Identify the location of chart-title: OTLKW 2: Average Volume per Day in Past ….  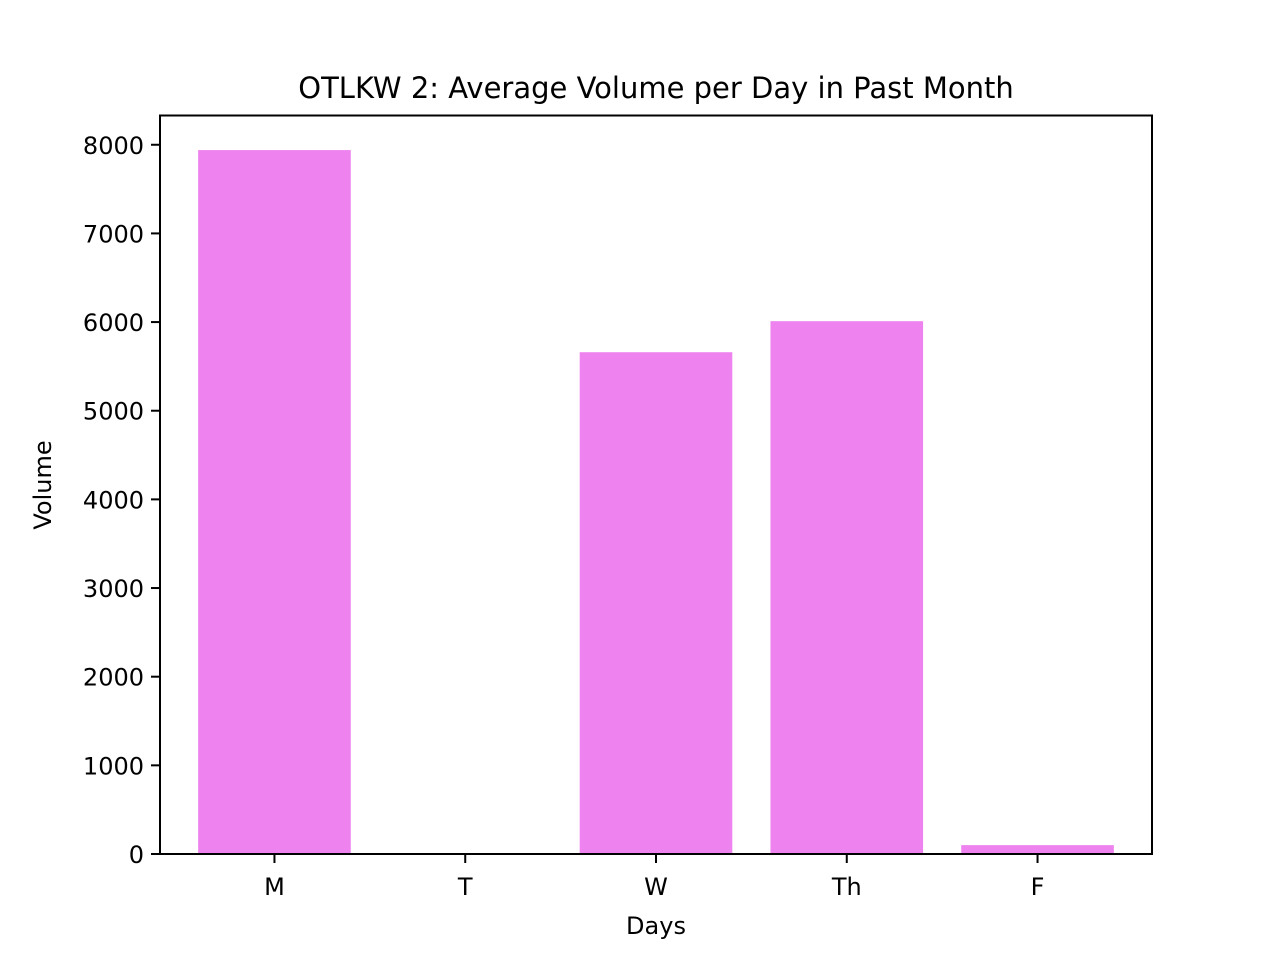
(655, 88).